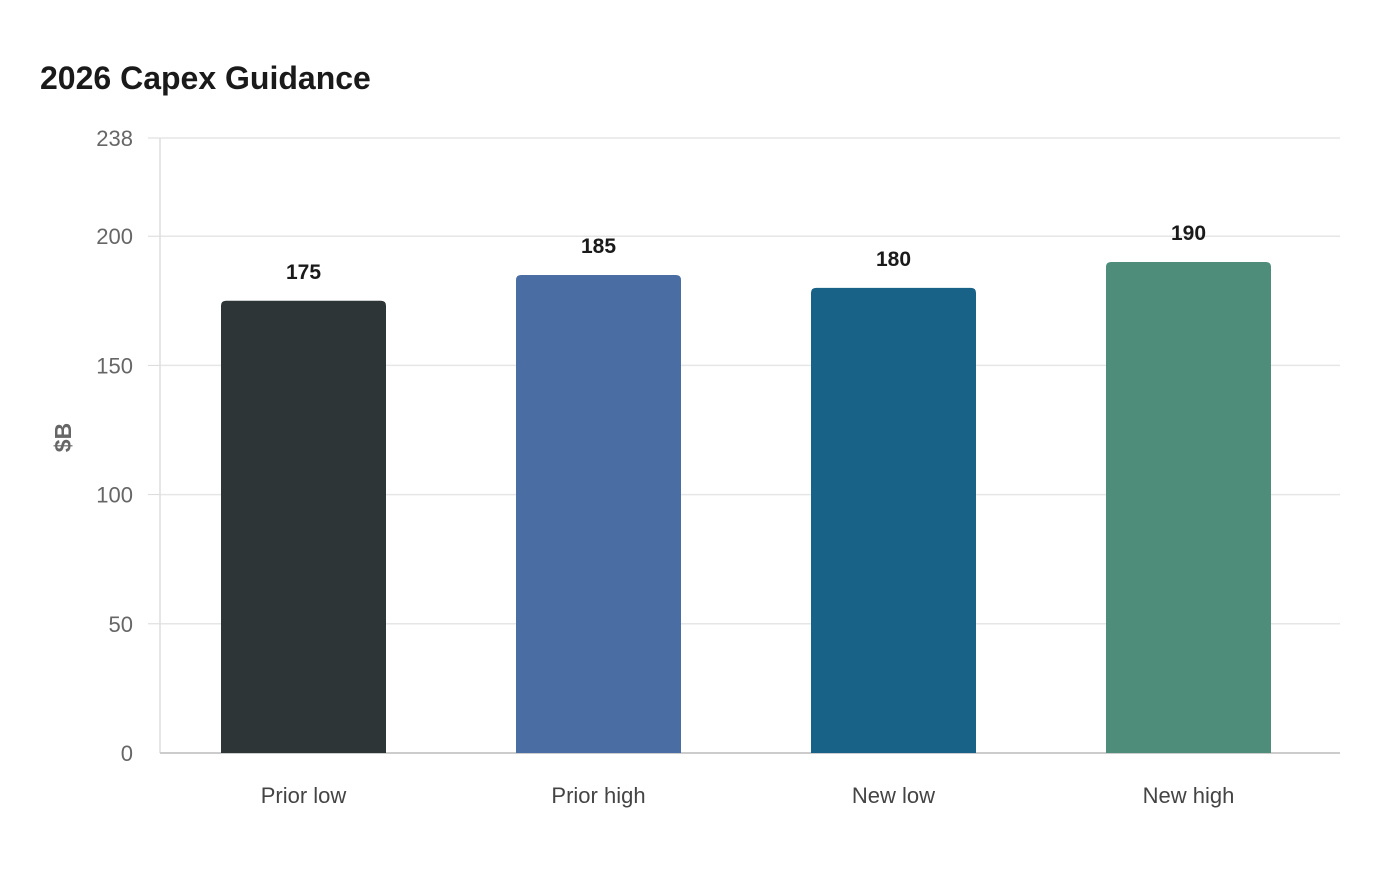  Describe the element at coordinates (121, 624) in the screenshot. I see `y-tick-label: 50` at that location.